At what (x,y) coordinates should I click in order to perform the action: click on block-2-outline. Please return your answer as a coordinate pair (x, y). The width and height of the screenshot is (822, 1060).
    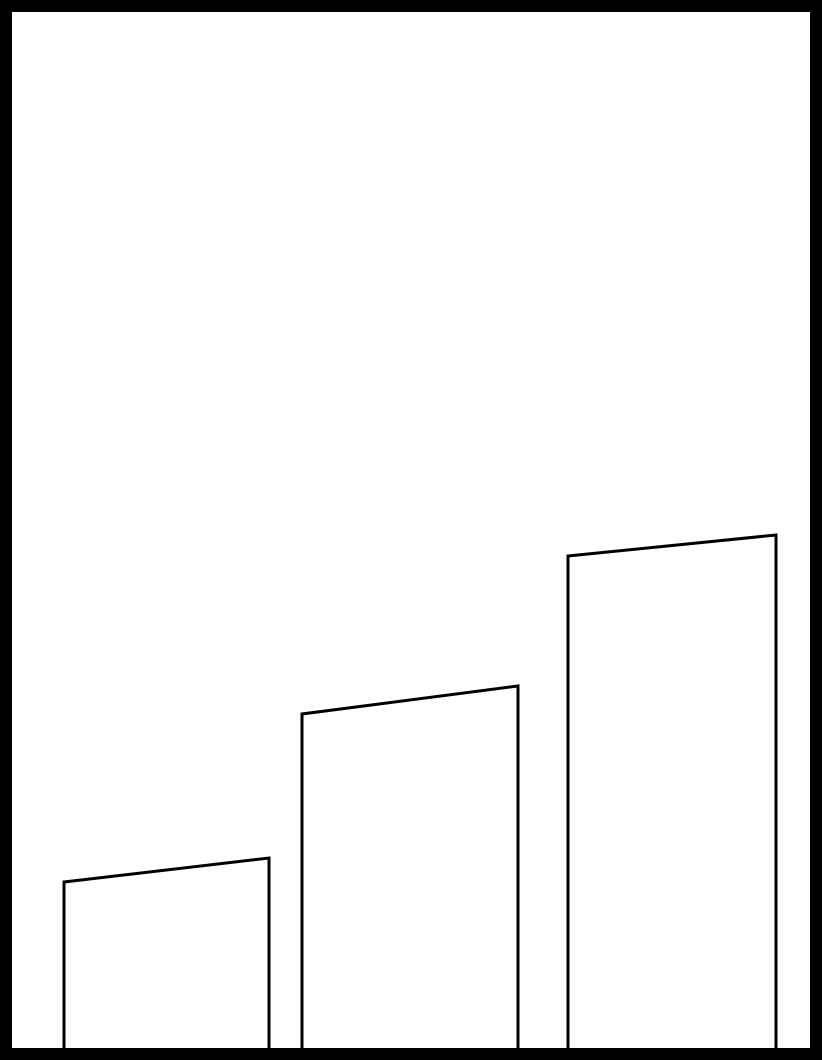
    Looking at the image, I should click on (410, 866).